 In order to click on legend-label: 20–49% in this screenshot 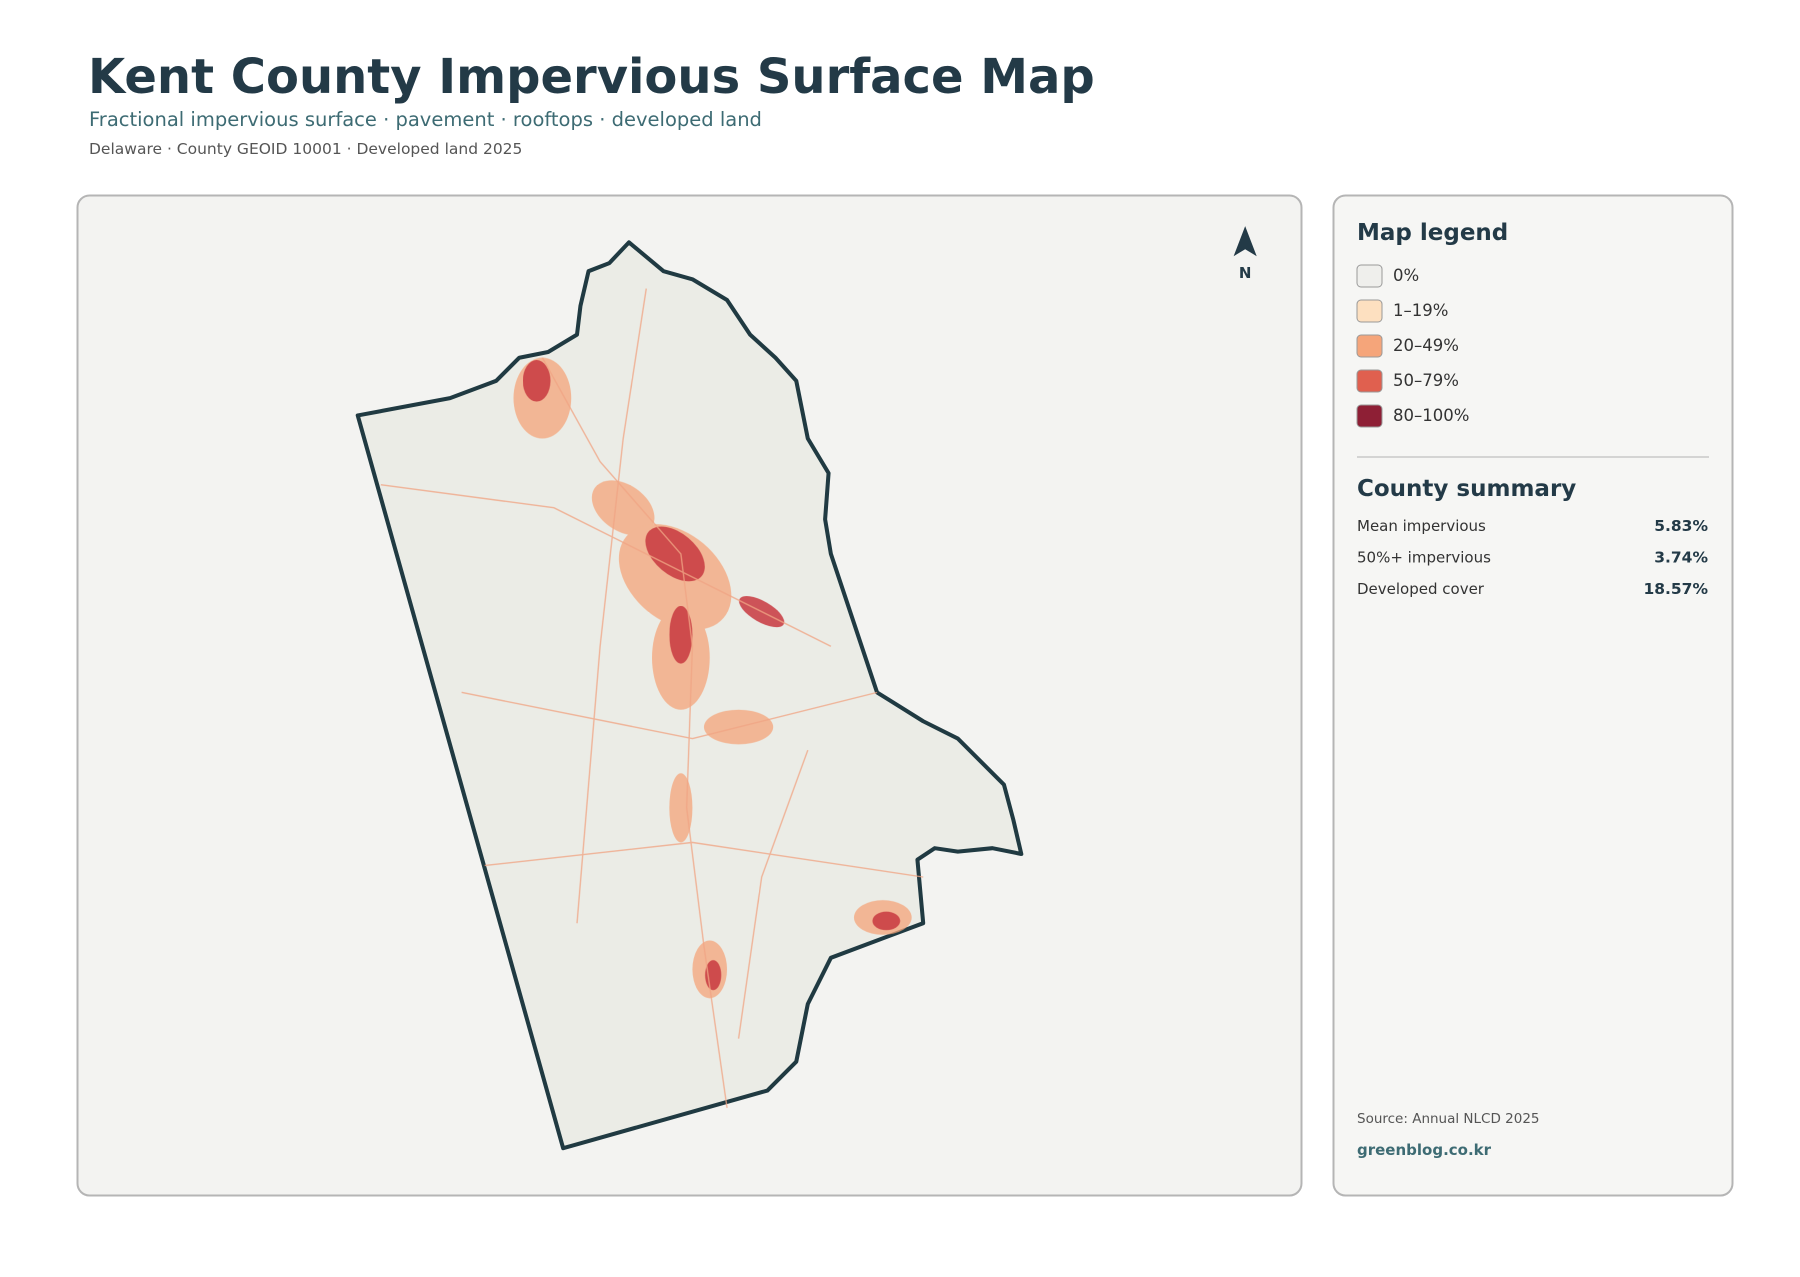, I will do `click(1426, 345)`.